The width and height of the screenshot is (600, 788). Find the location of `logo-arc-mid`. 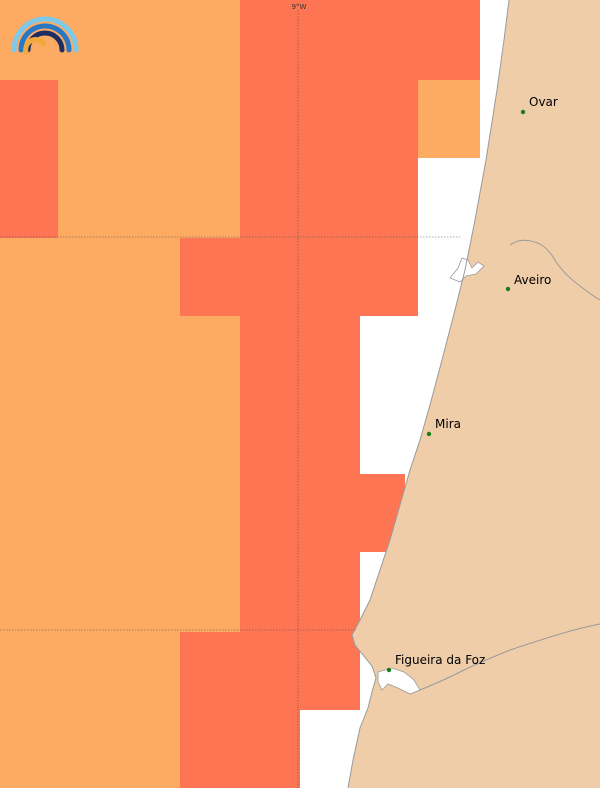

logo-arc-mid is located at coordinates (45, 38).